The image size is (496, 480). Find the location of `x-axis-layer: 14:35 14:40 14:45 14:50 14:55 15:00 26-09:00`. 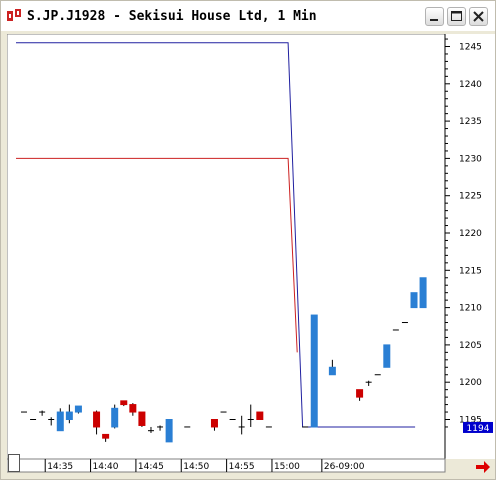

x-axis-layer: 14:35 14:40 14:45 14:50 14:55 15:00 26-09:00 is located at coordinates (204, 465).